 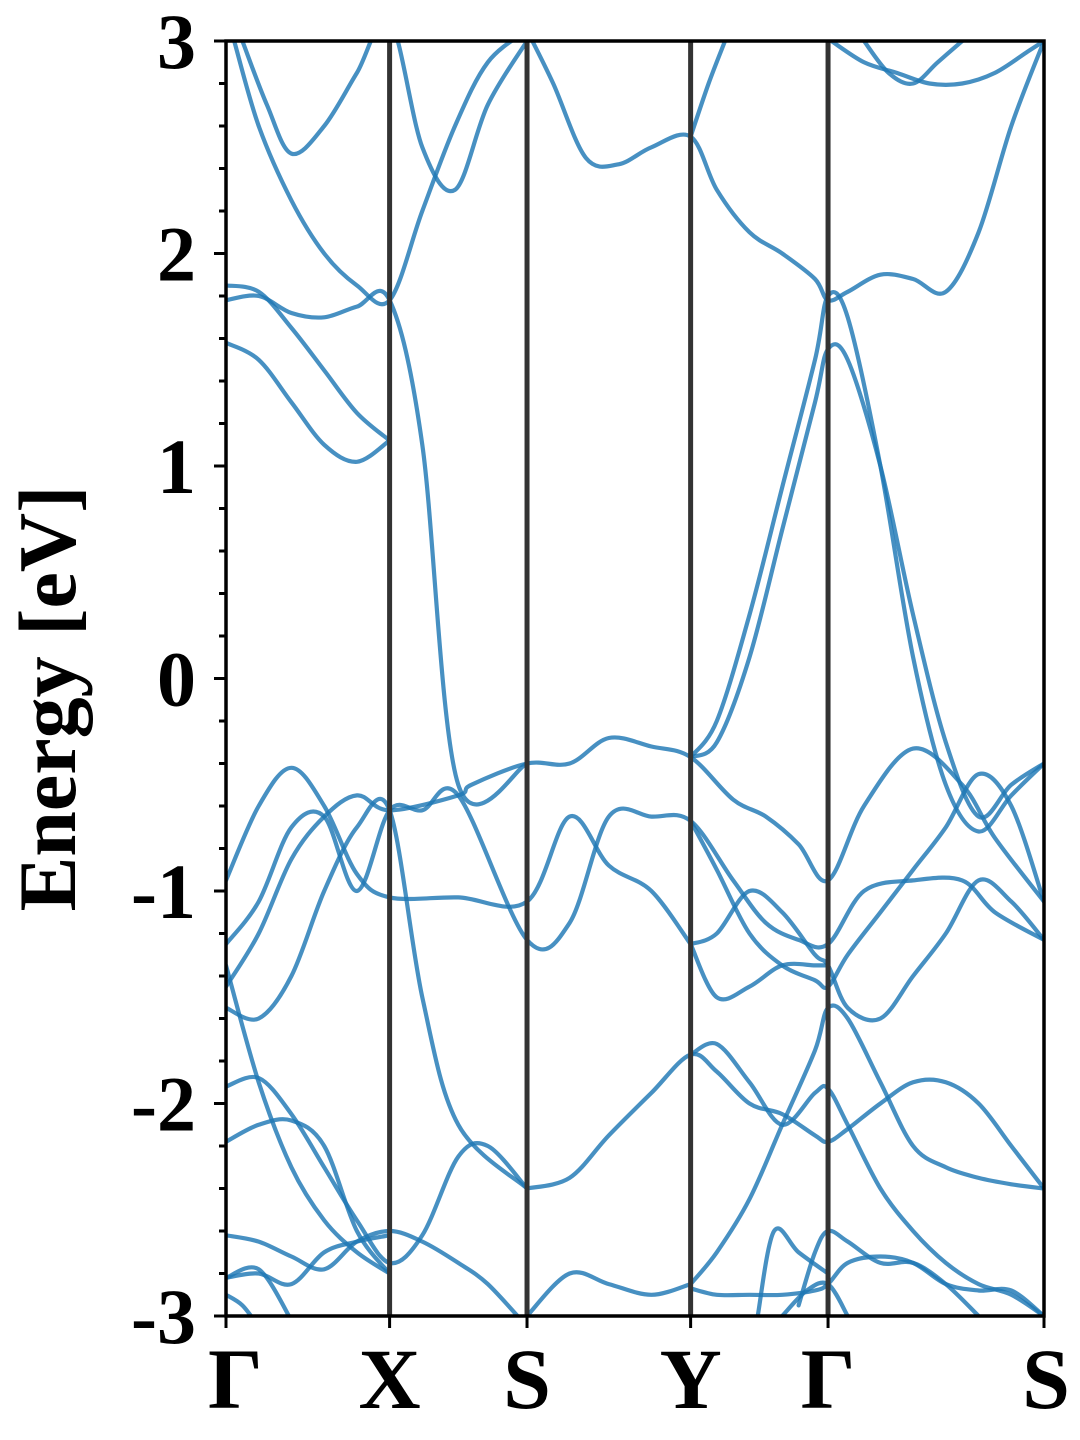 I want to click on y-tick-label: 3, so click(x=176, y=42).